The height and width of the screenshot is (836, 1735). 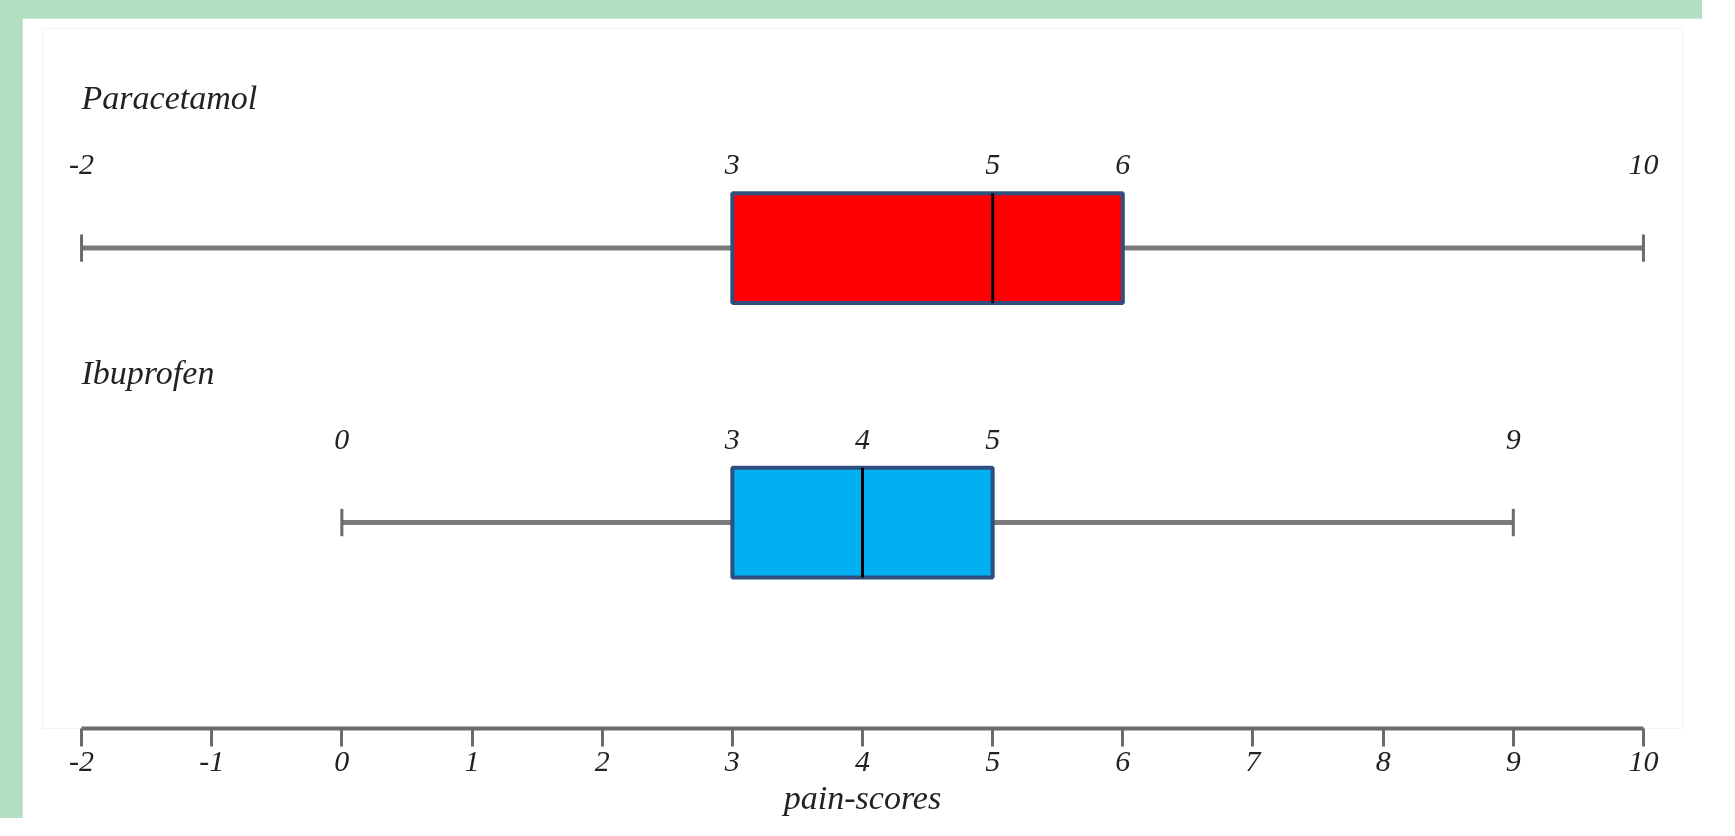 What do you see at coordinates (1254, 760) in the screenshot?
I see `x-tick-label: 7` at bounding box center [1254, 760].